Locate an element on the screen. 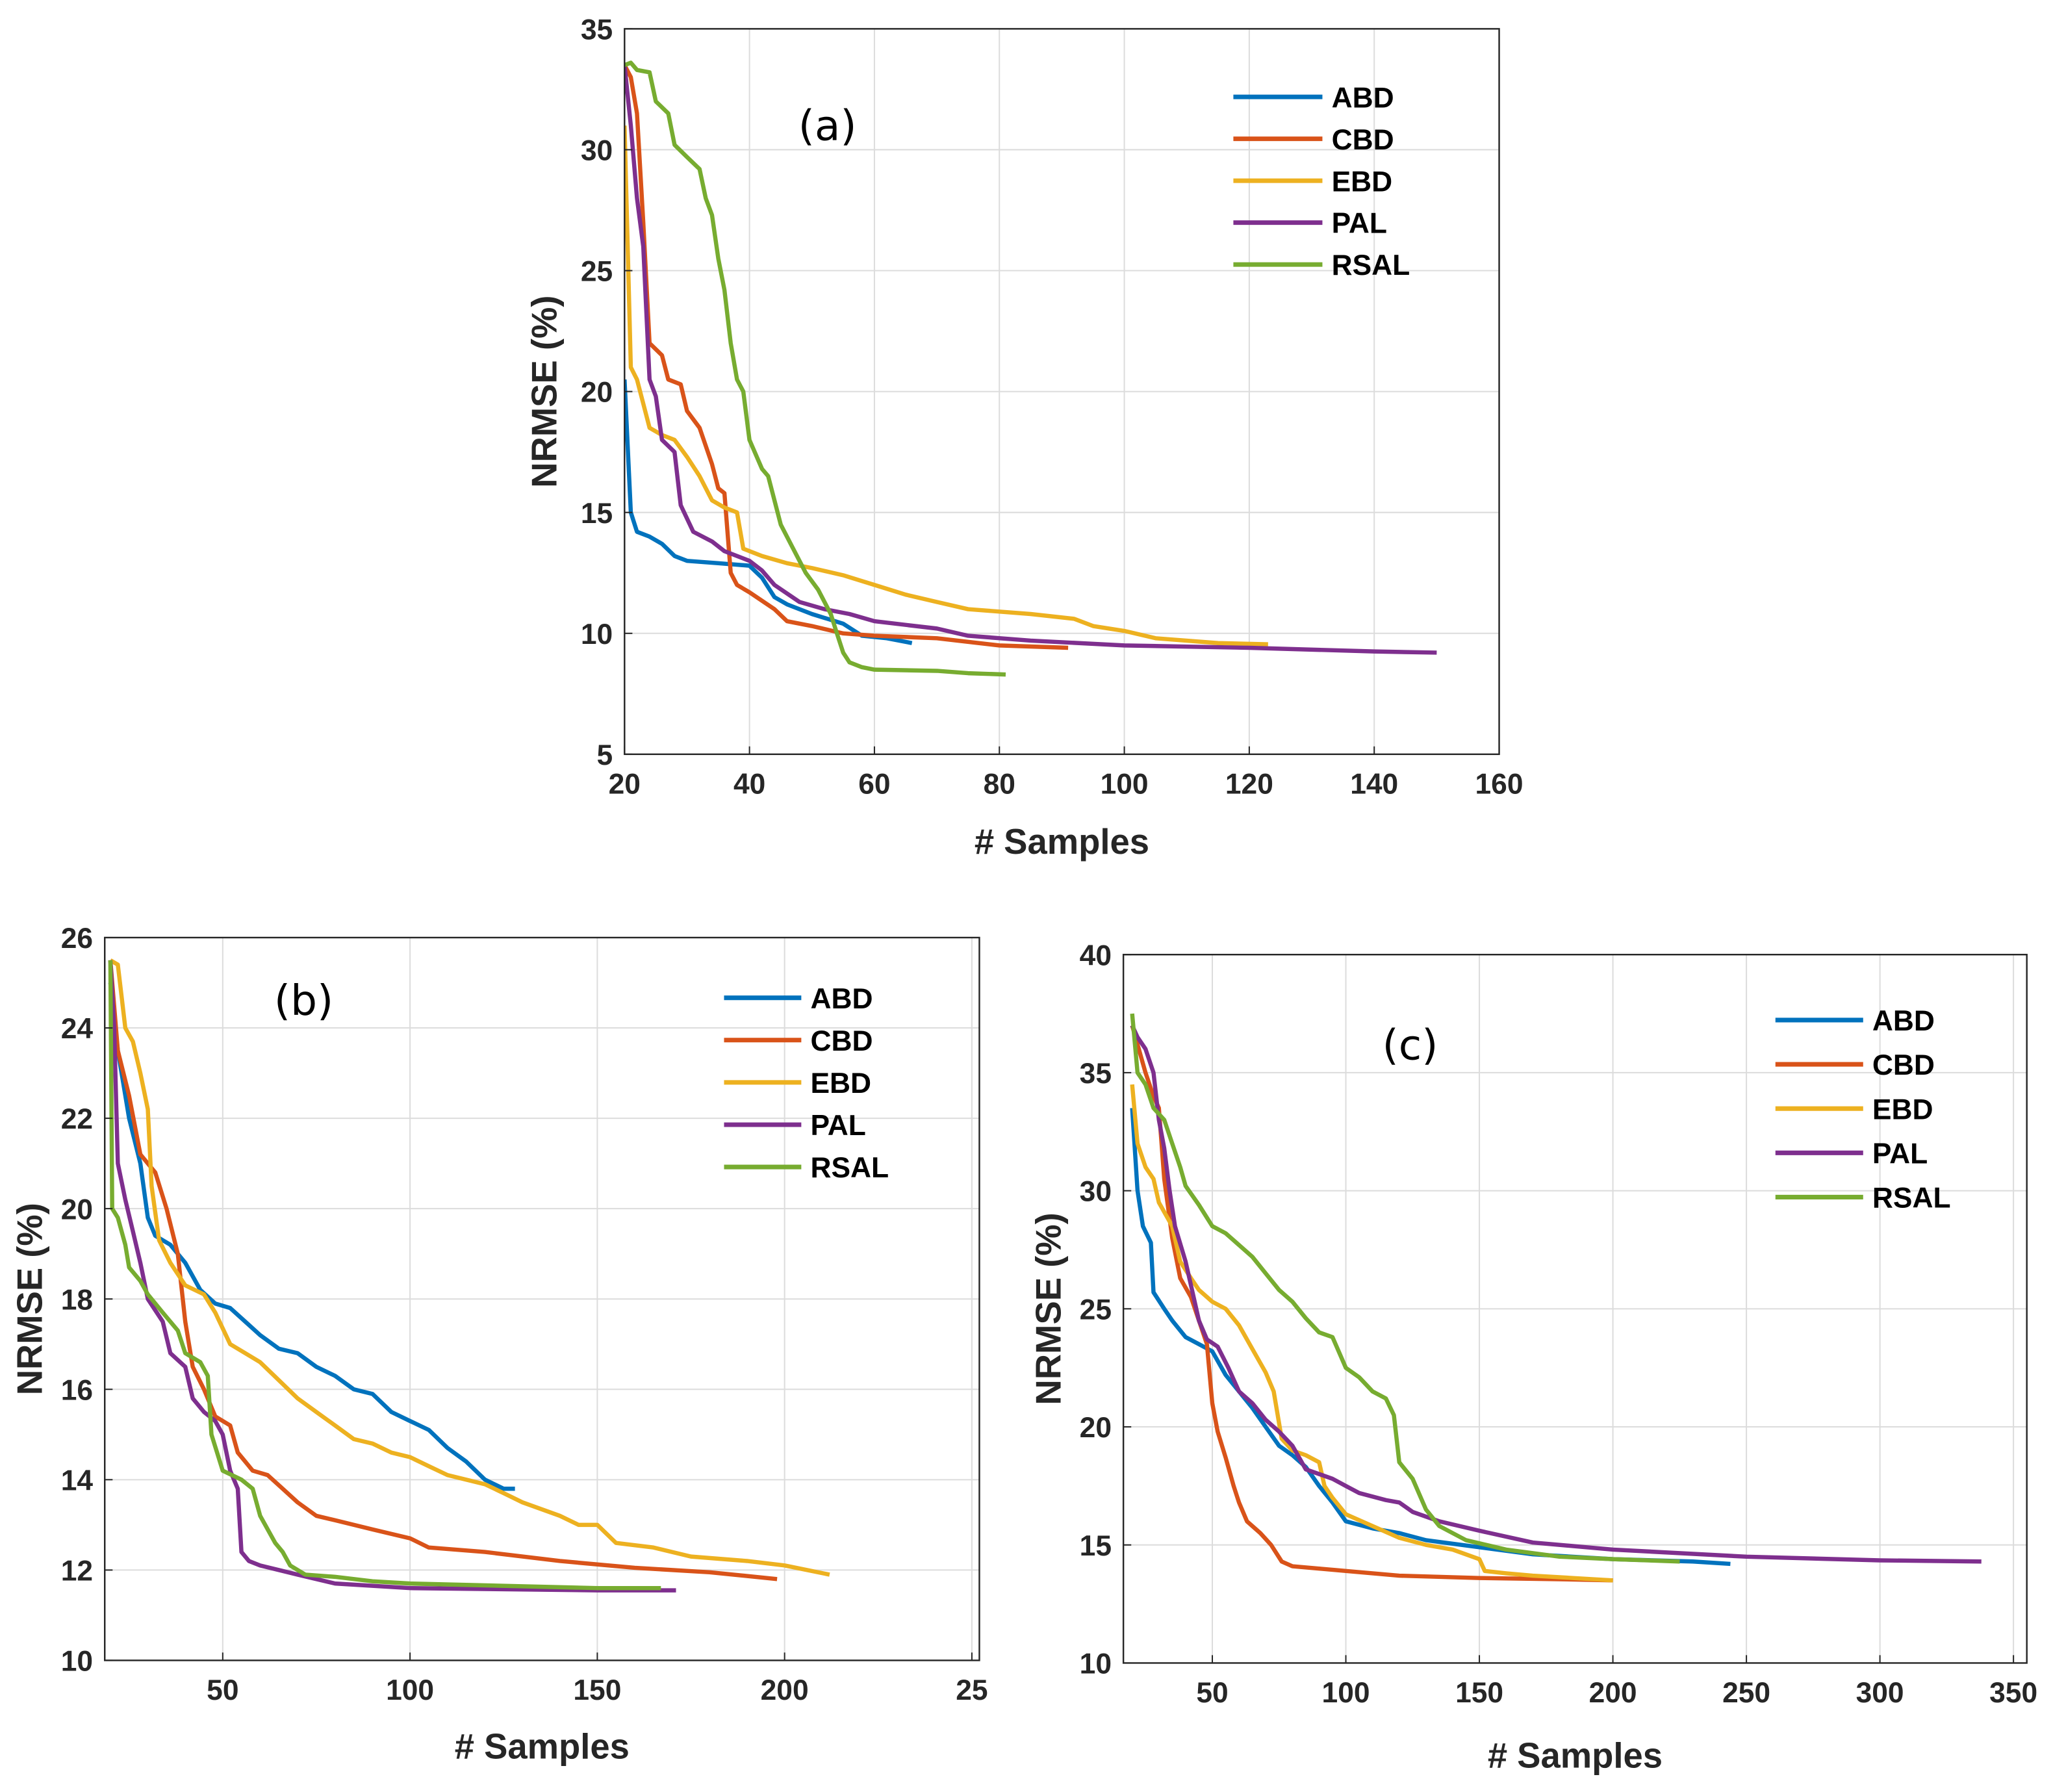  y-tick-label: 22 is located at coordinates (77, 1119).